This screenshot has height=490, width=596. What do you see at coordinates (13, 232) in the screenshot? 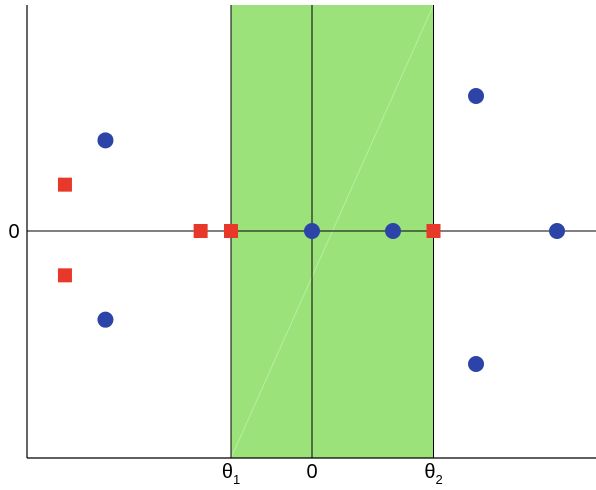
I see `y-tick-label: 0` at bounding box center [13, 232].